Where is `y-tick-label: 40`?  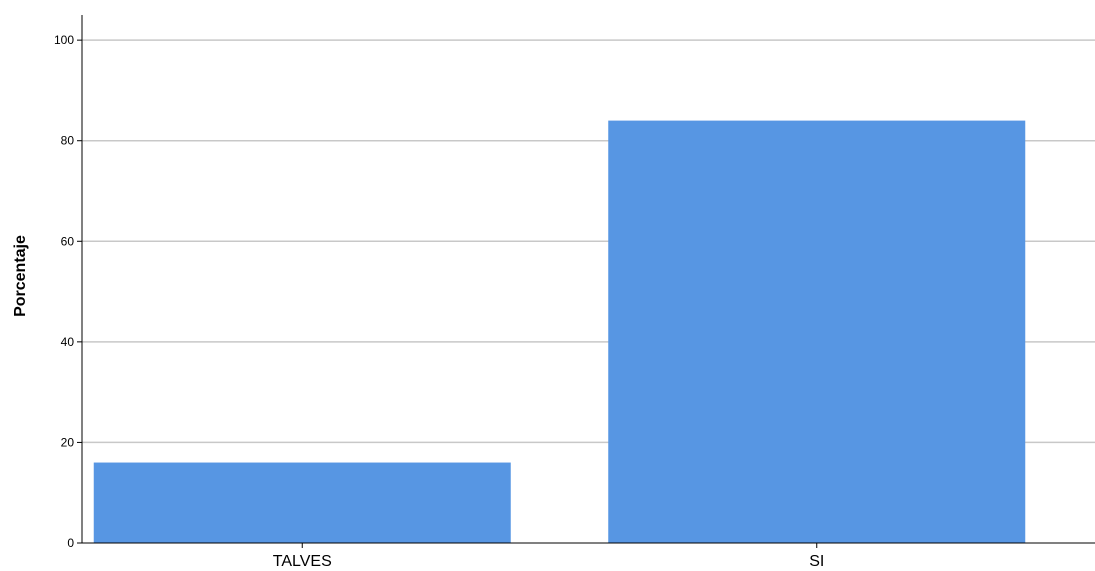 y-tick-label: 40 is located at coordinates (68, 342).